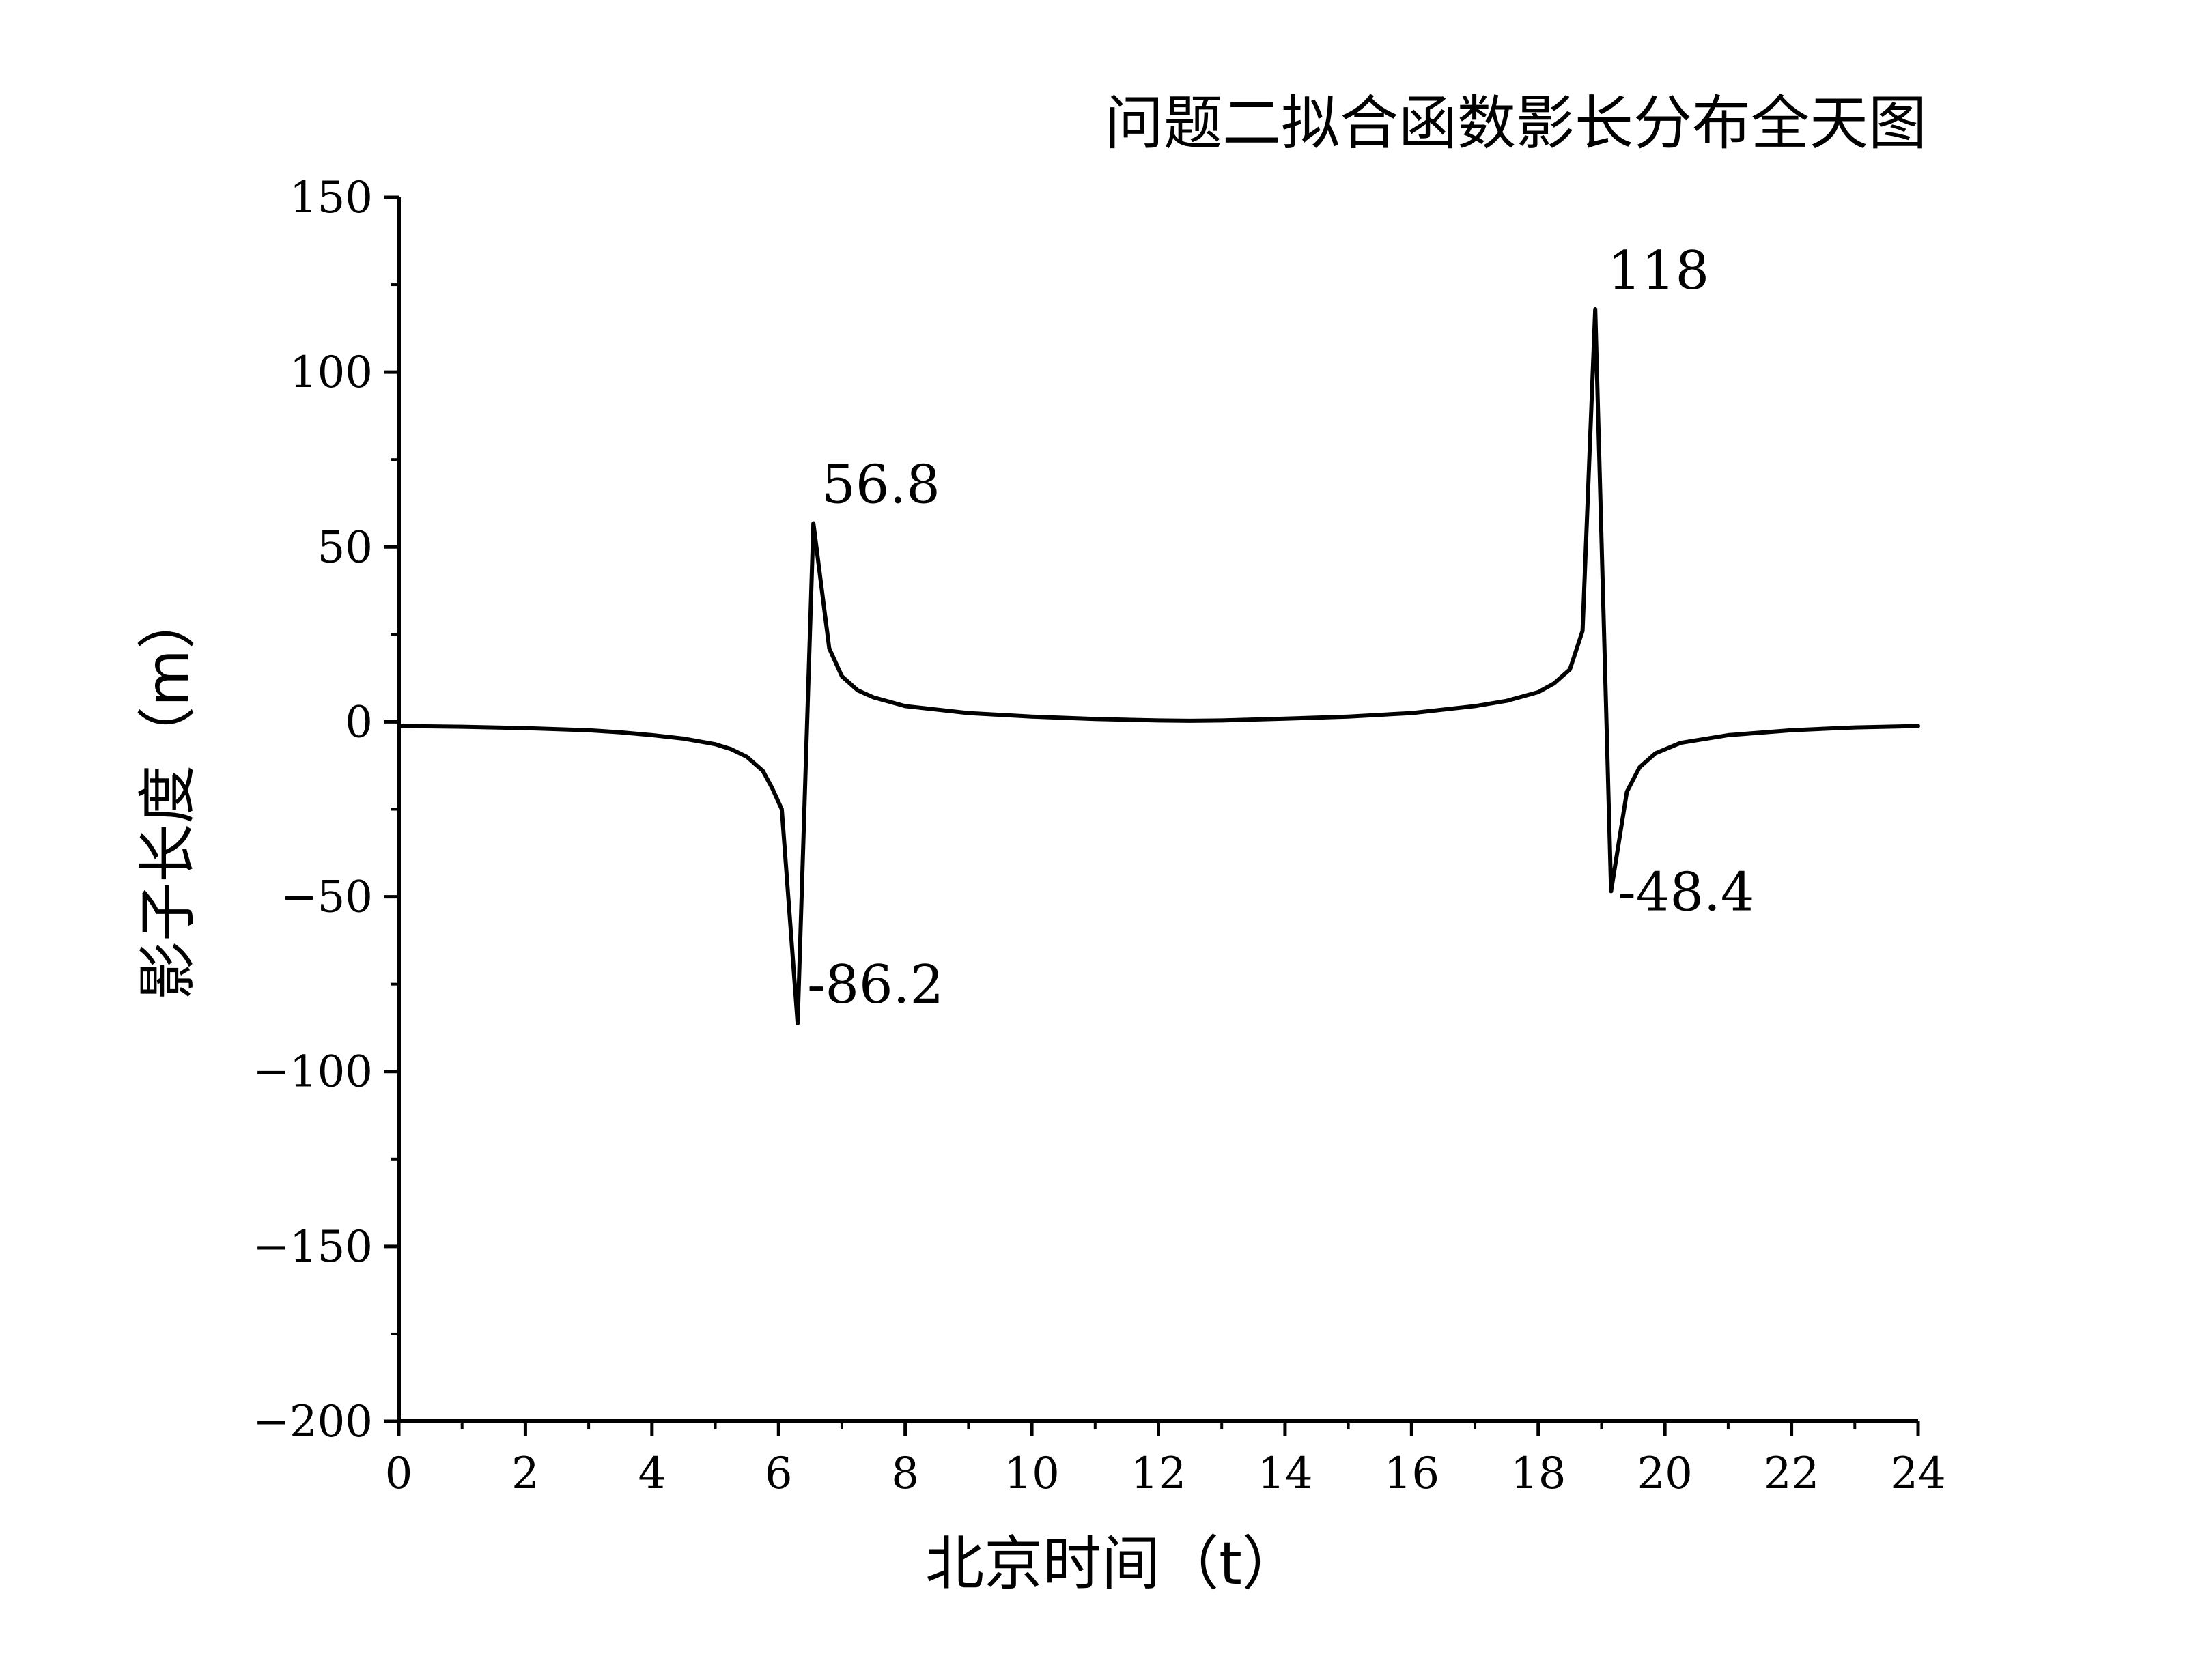 Image resolution: width=2196 pixels, height=1680 pixels. Describe the element at coordinates (313, 1422) in the screenshot. I see `y-tick-label: −200` at that location.